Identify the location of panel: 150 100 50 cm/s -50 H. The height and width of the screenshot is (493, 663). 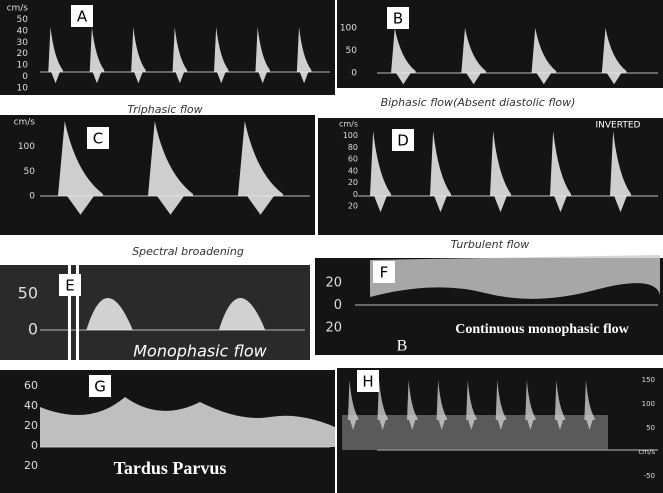
(500, 430).